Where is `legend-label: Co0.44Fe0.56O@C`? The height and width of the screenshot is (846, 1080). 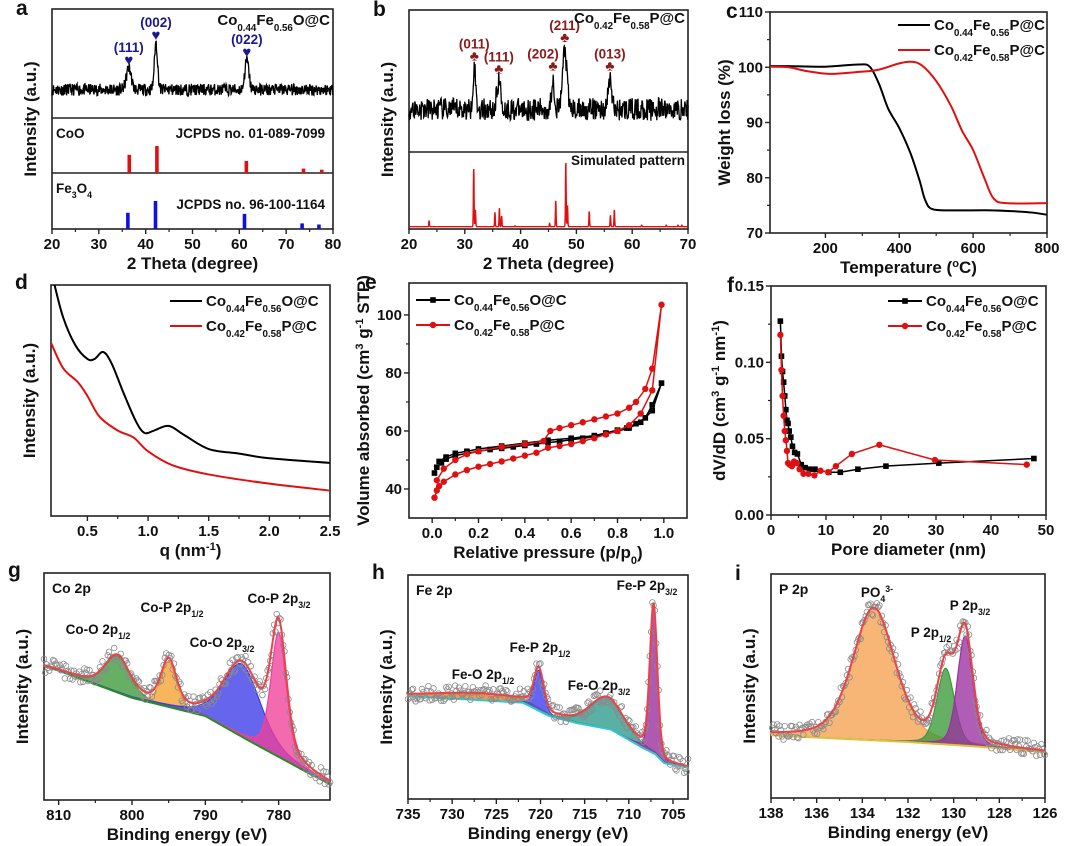
legend-label: Co0.44Fe0.56O@C is located at coordinates (510, 303).